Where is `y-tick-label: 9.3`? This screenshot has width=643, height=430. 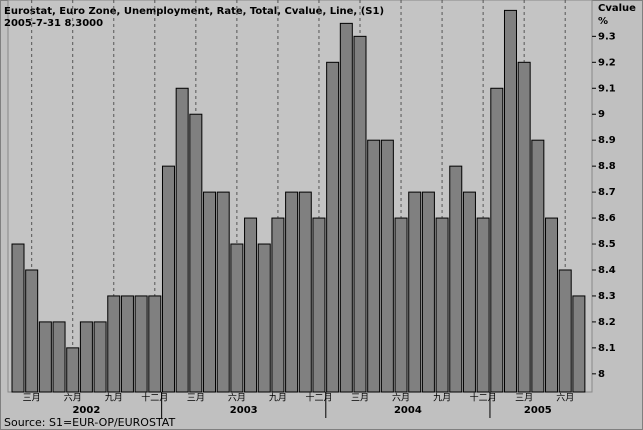
y-tick-label: 9.3 is located at coordinates (607, 36).